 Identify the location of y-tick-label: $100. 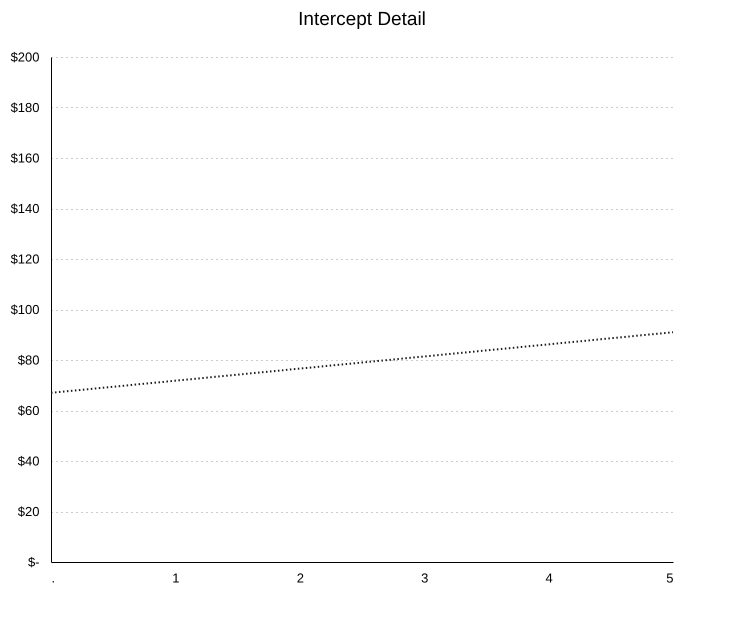
(25, 309).